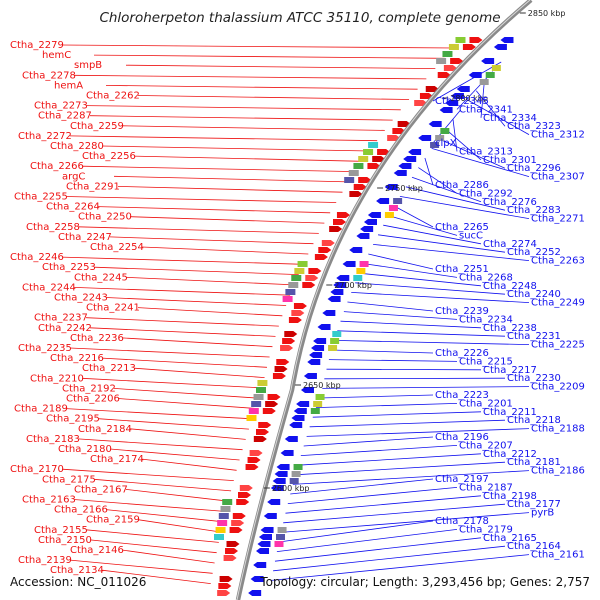 The height and width of the screenshot is (600, 600). What do you see at coordinates (462, 311) in the screenshot?
I see `reverse-gene-label-ctha-2239: Ctha_2239` at bounding box center [462, 311].